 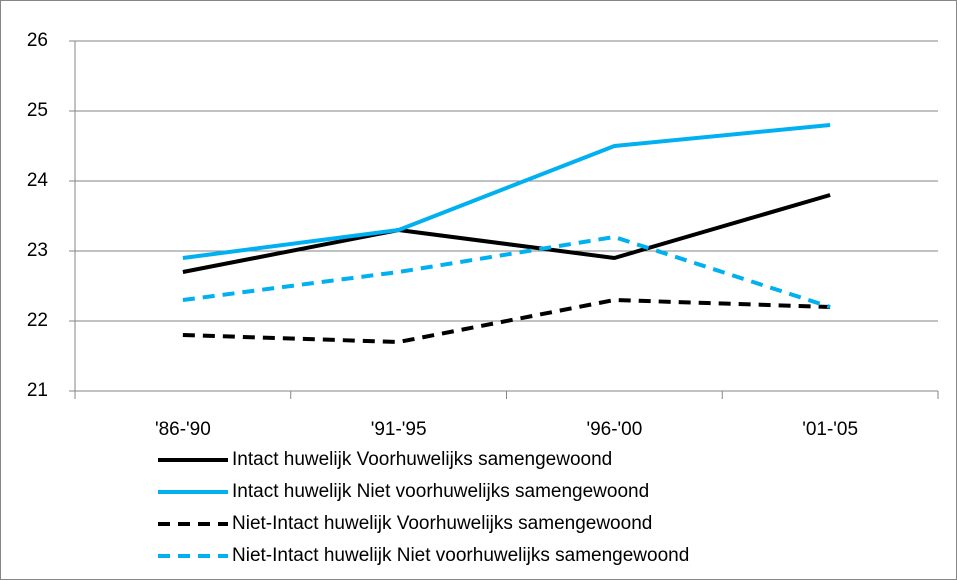 What do you see at coordinates (37, 390) in the screenshot?
I see `y-tick-label: 21` at bounding box center [37, 390].